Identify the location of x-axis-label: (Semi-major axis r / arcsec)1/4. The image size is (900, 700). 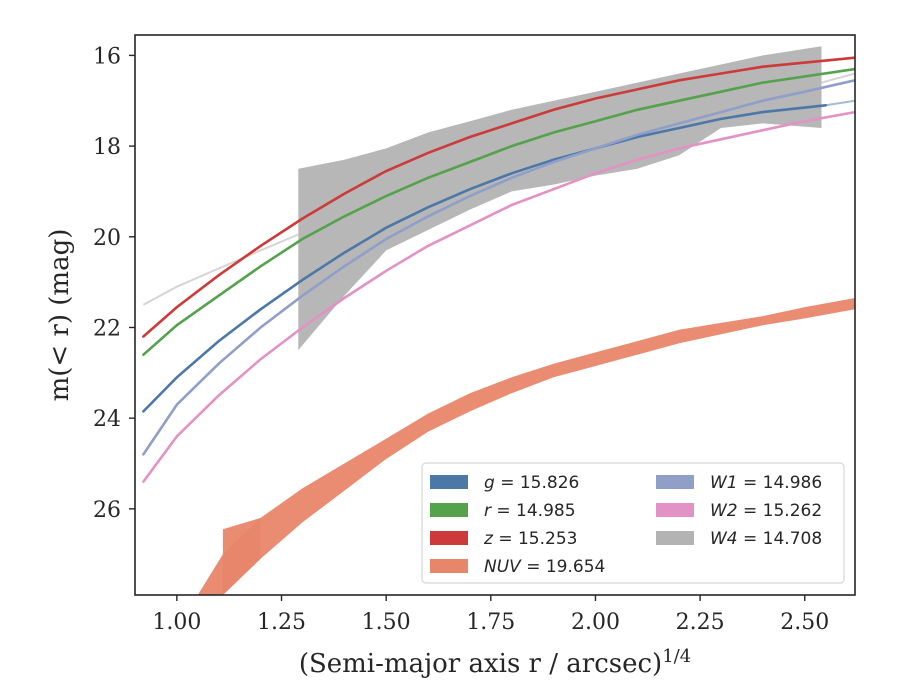
(495, 662).